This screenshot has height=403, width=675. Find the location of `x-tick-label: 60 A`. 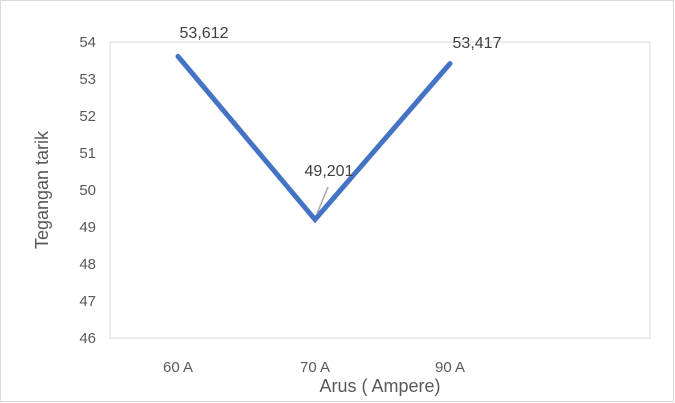

x-tick-label: 60 A is located at coordinates (178, 367).